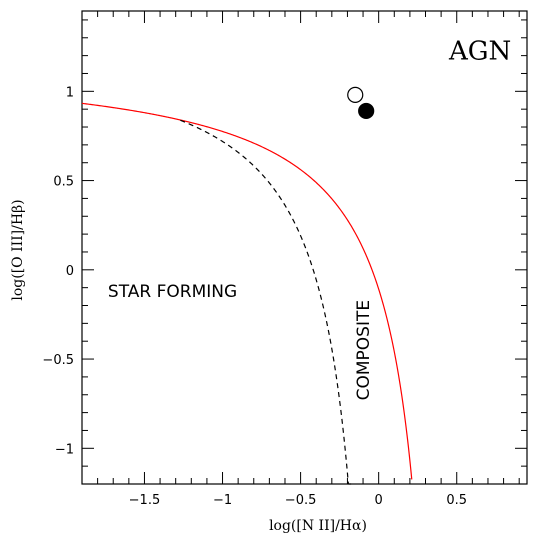 The width and height of the screenshot is (540, 540). I want to click on x-tick-label: −1, so click(222, 500).